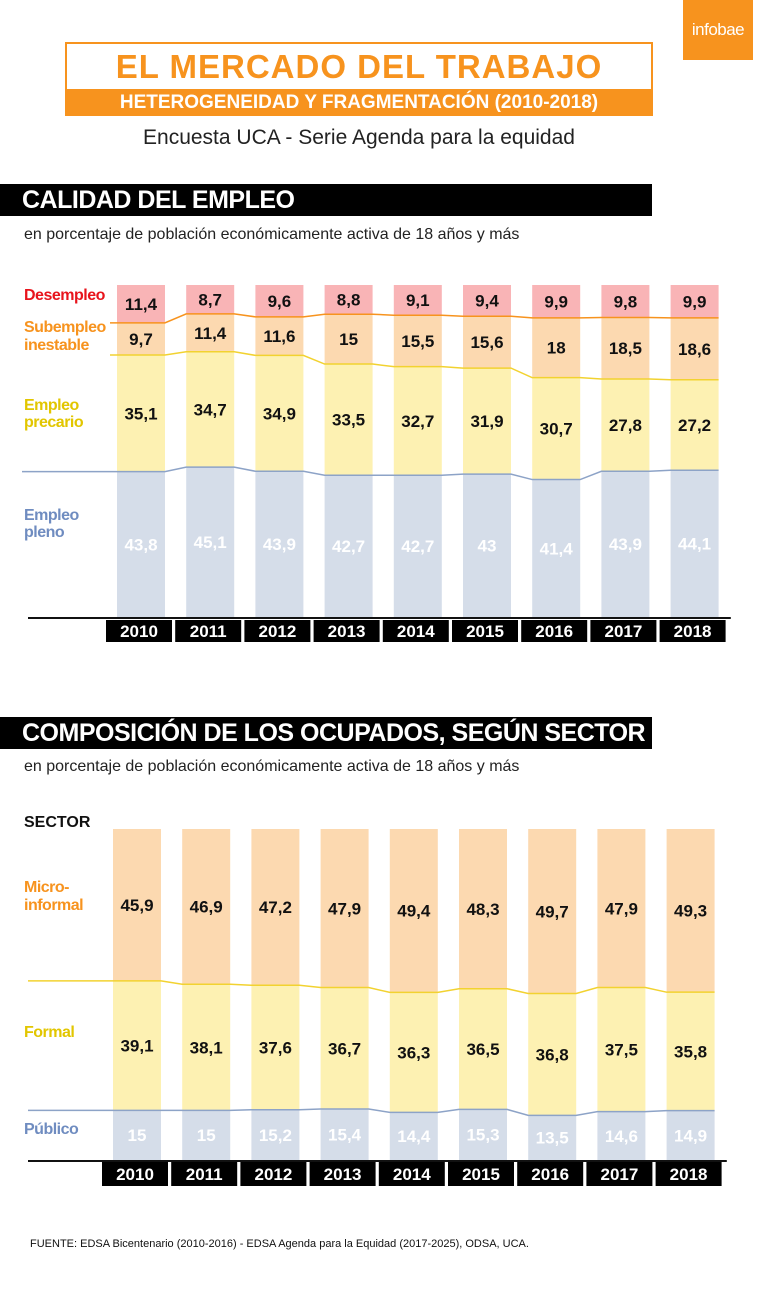  I want to click on data-label: 46,9, so click(206, 907).